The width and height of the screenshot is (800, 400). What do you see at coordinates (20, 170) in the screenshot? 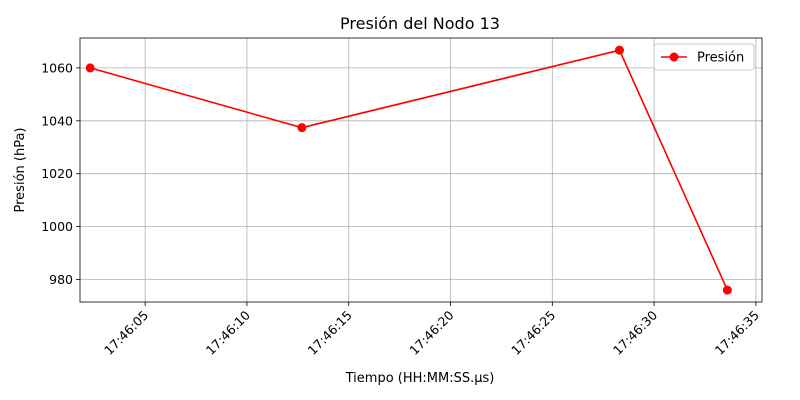
I see `y-axis-label: Presión (hPa)` at bounding box center [20, 170].